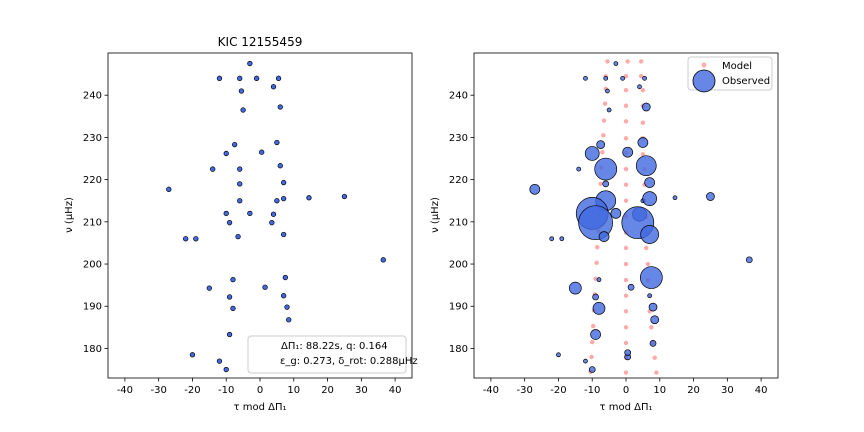 This screenshot has width=864, height=432. Describe the element at coordinates (92, 222) in the screenshot. I see `y-tick-label: 210` at that location.